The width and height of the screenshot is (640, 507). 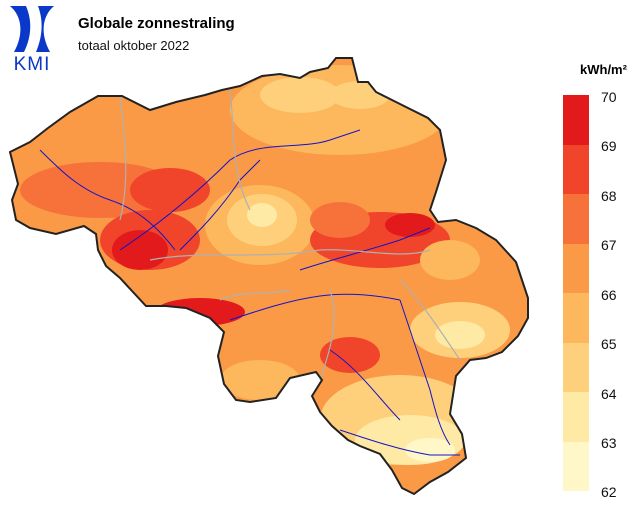 I want to click on kmi-logo: KMI, so click(x=32, y=39).